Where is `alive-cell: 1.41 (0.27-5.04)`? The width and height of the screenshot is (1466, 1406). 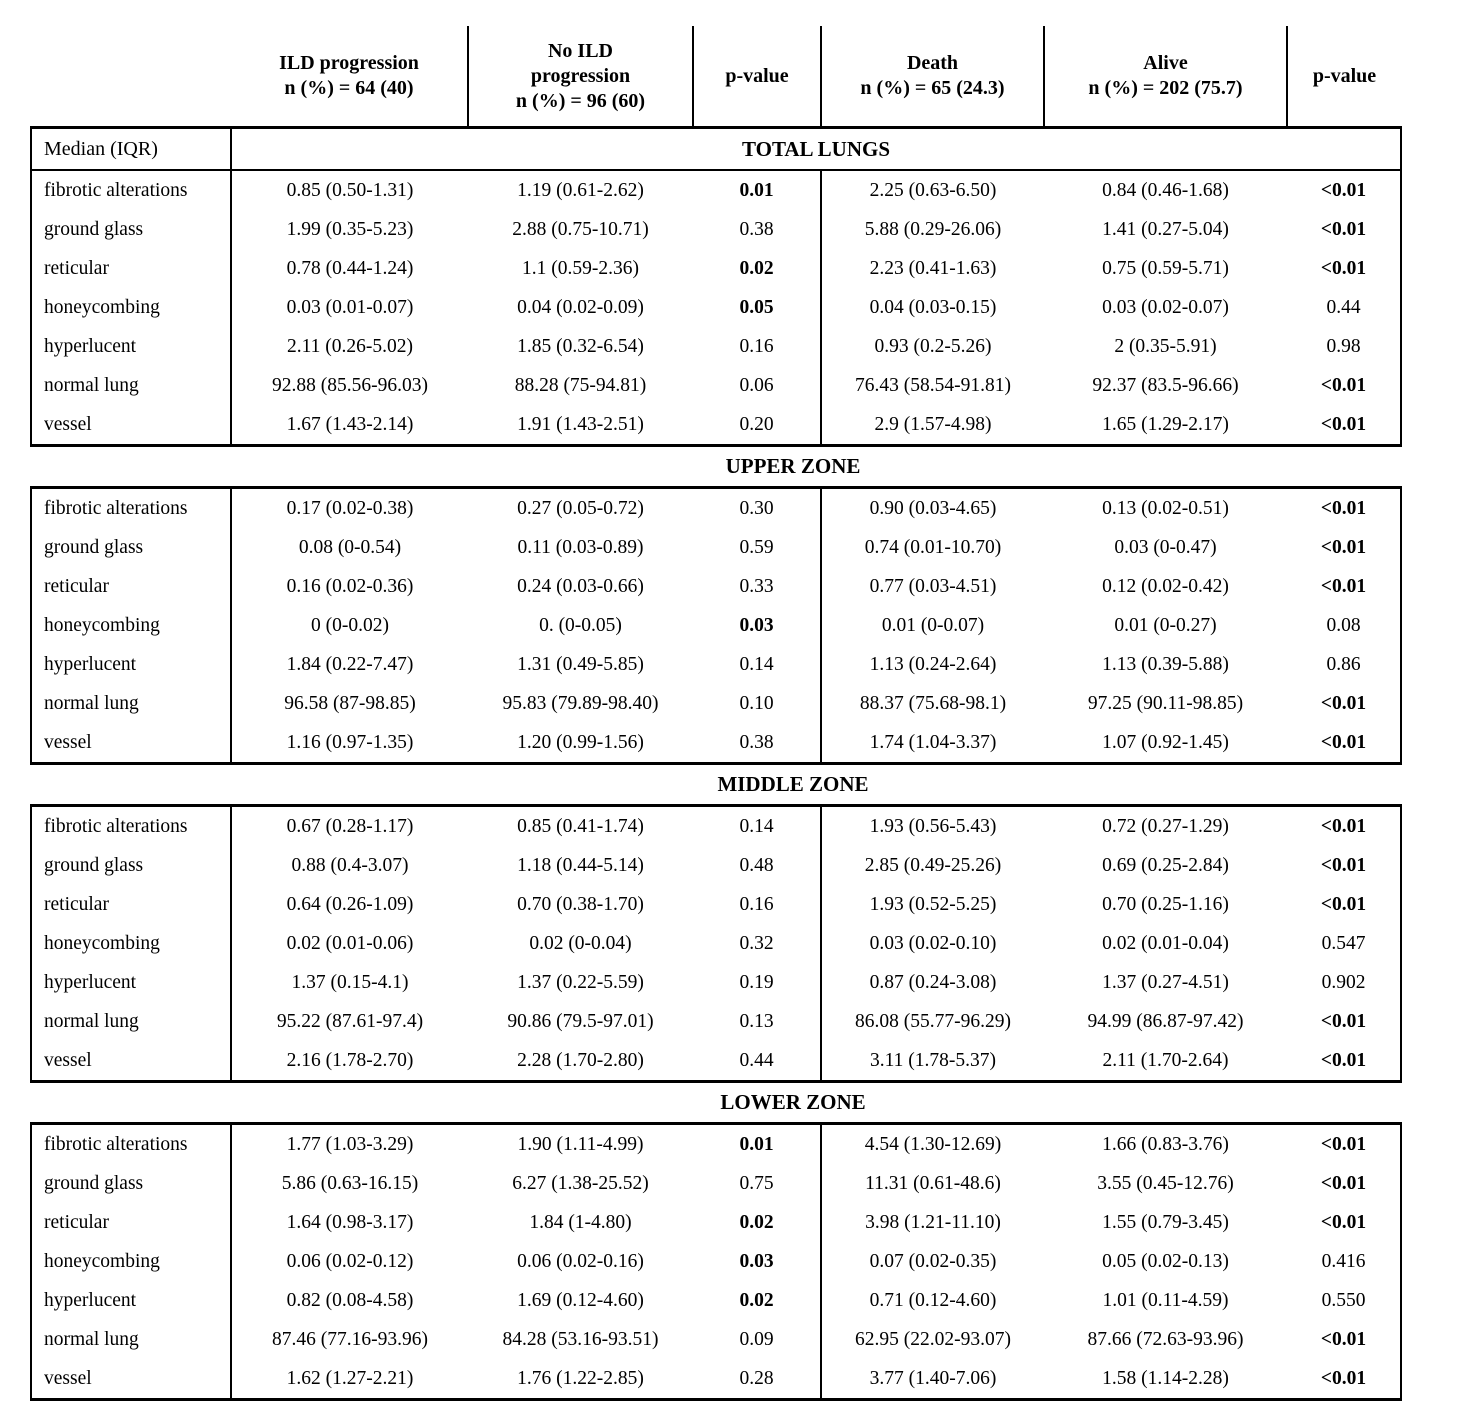
alive-cell: 1.41 (0.27-5.04) is located at coordinates (1165, 229).